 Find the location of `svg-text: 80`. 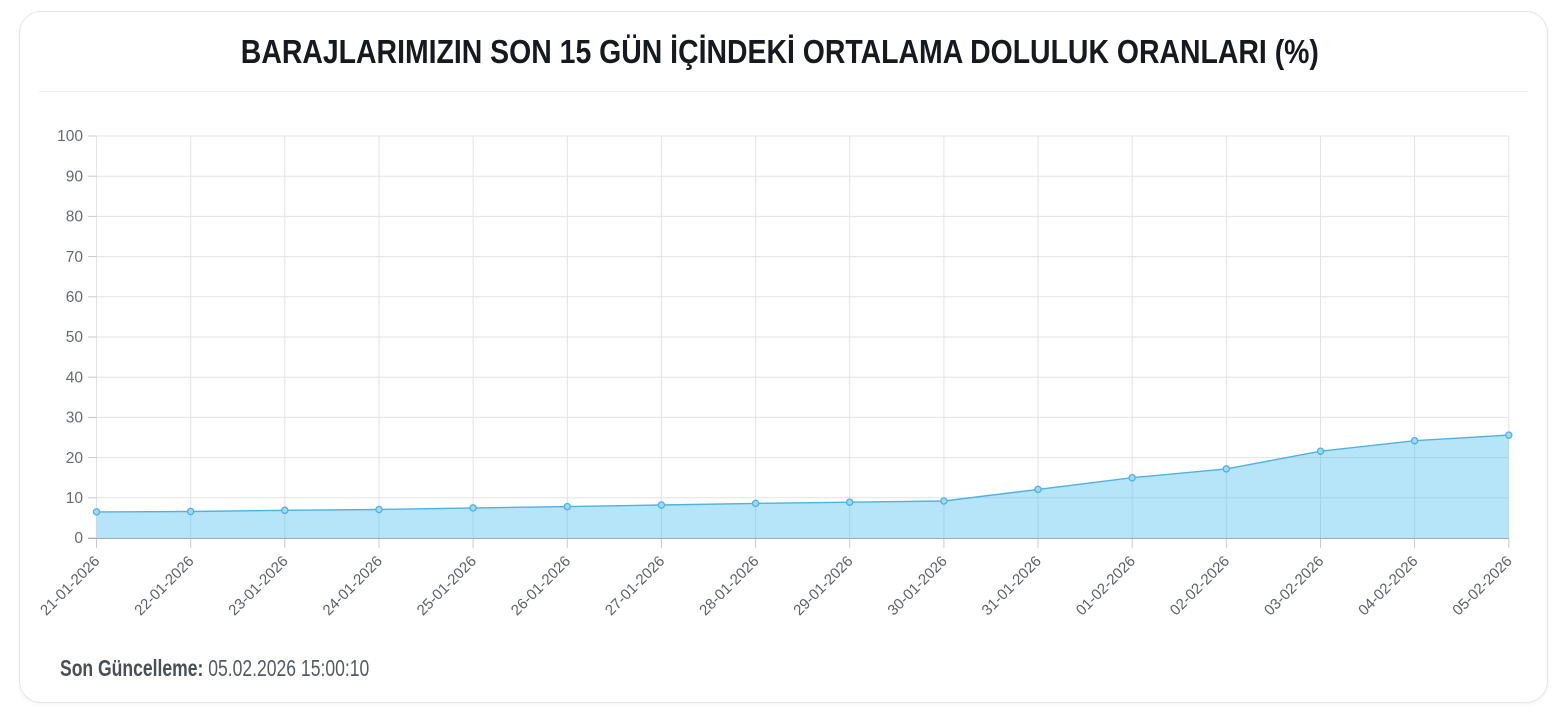

svg-text: 80 is located at coordinates (75, 217).